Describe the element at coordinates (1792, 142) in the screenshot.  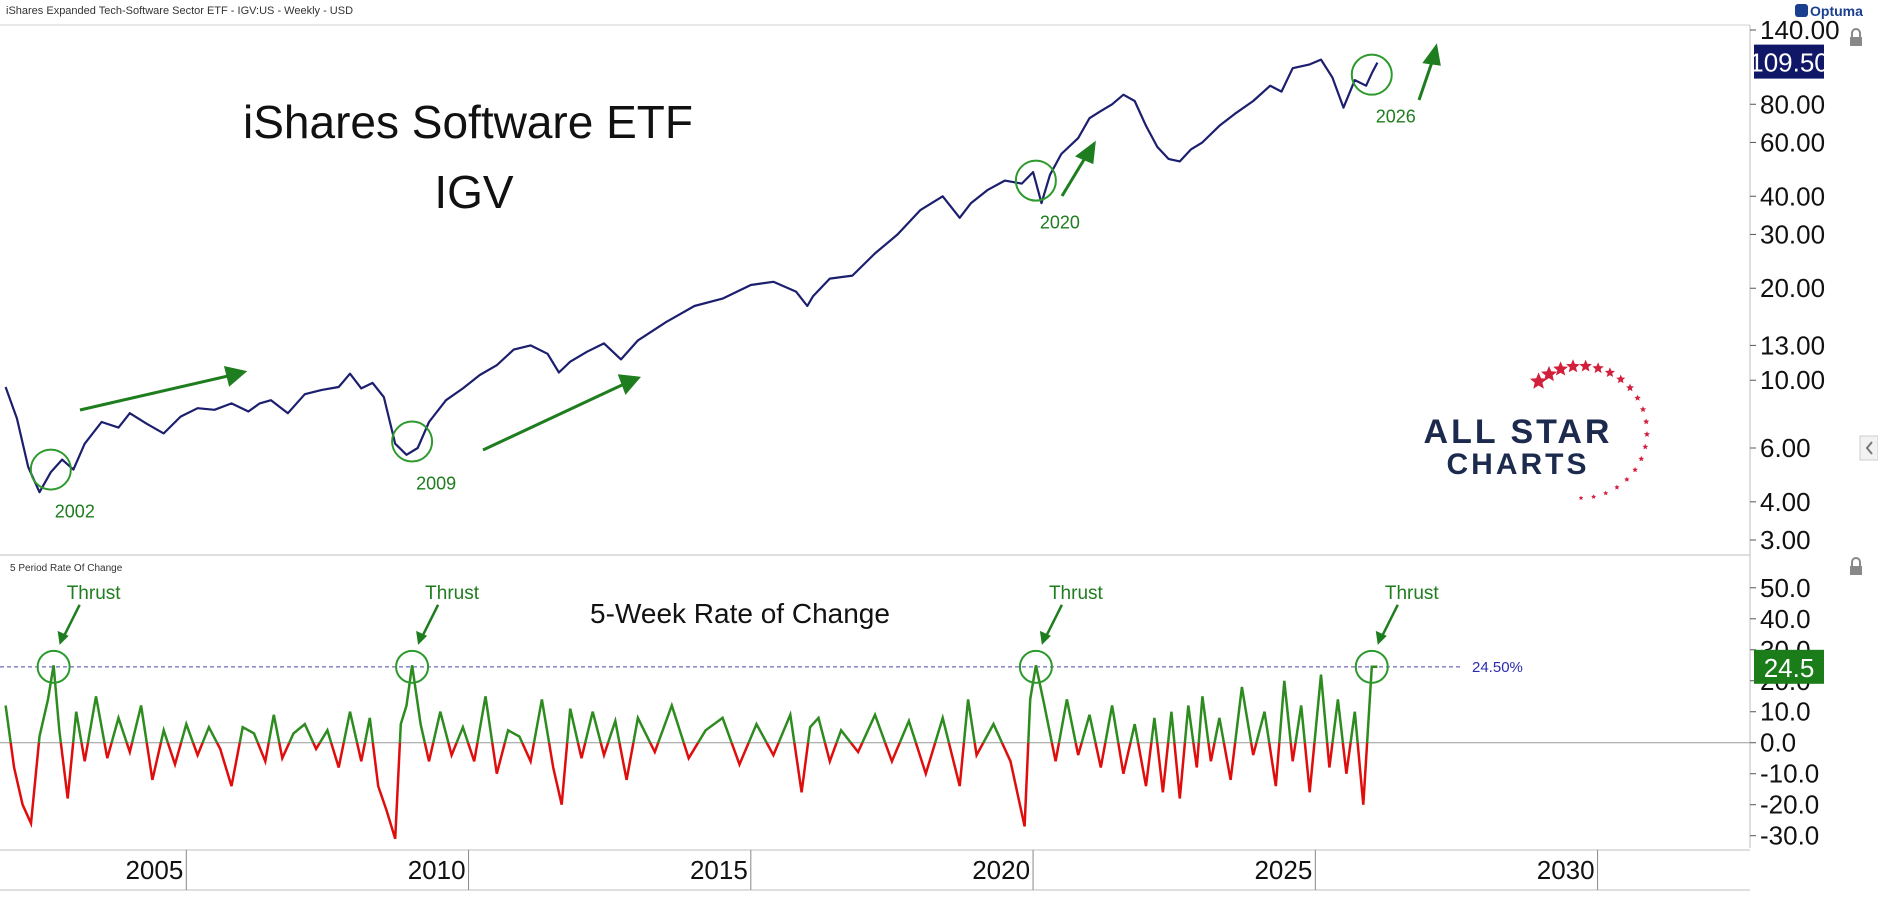
I see `price-y-tick-label: 60.00` at that location.